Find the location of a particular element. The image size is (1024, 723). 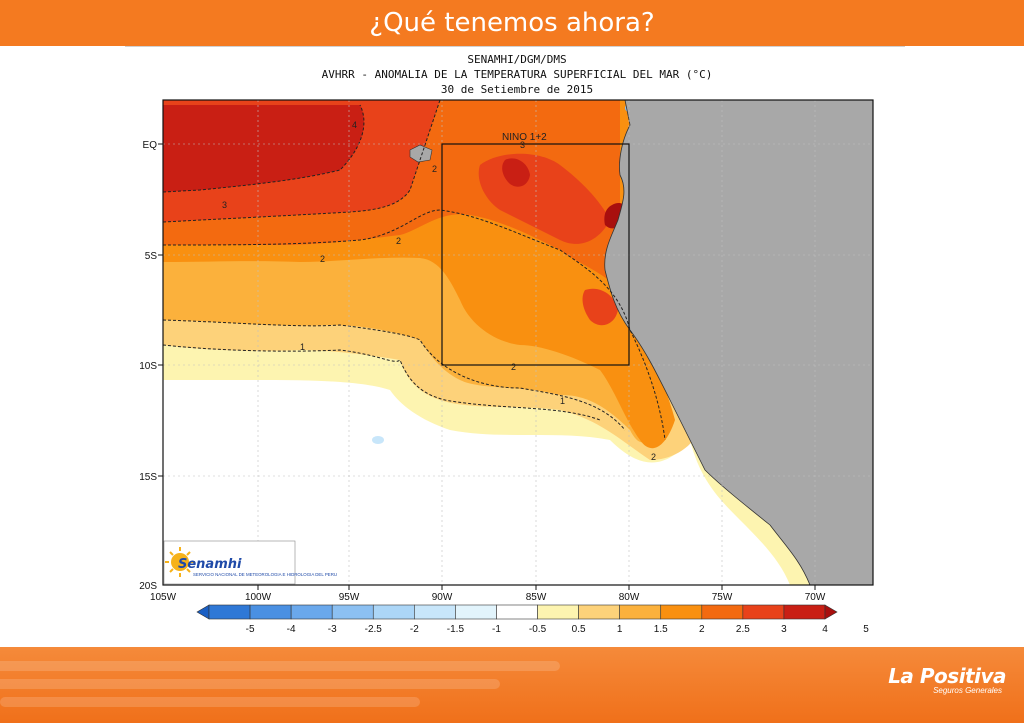

colorbar-label: -1.5 is located at coordinates (456, 629).